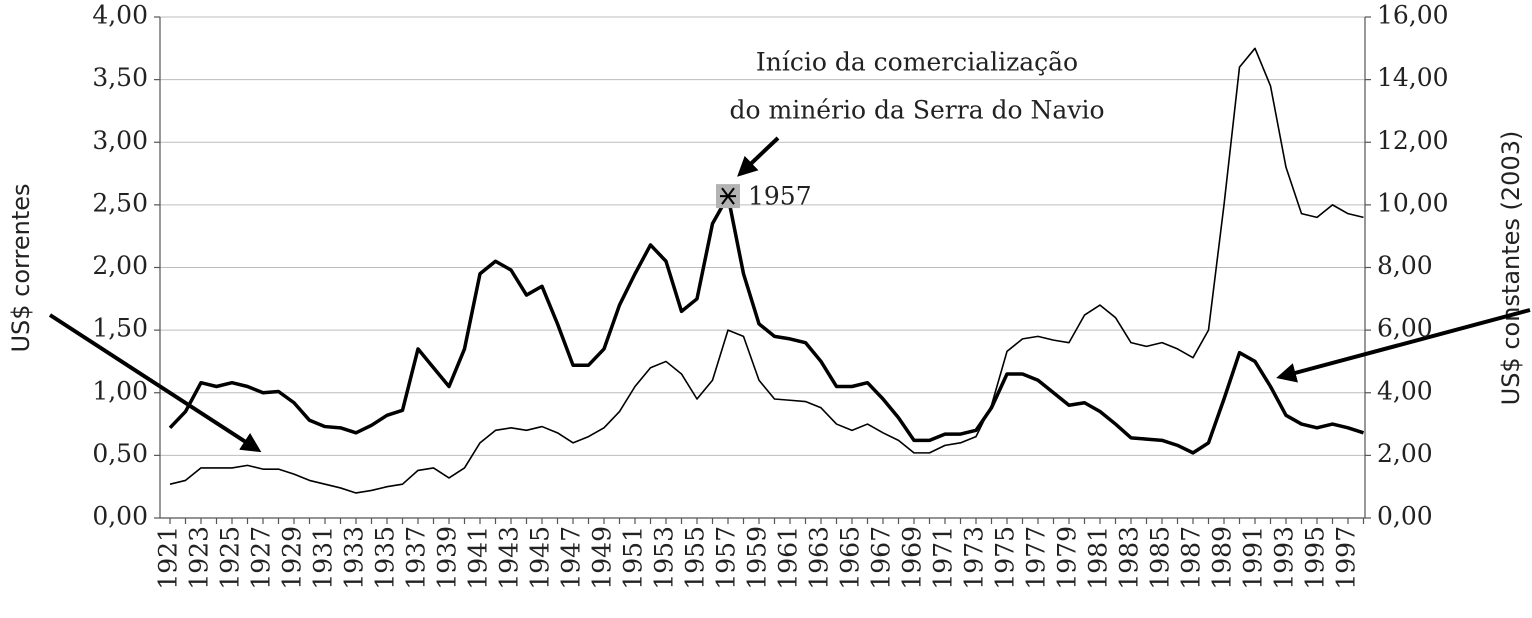  Describe the element at coordinates (602, 558) in the screenshot. I see `x-tick-label: 1949` at that location.